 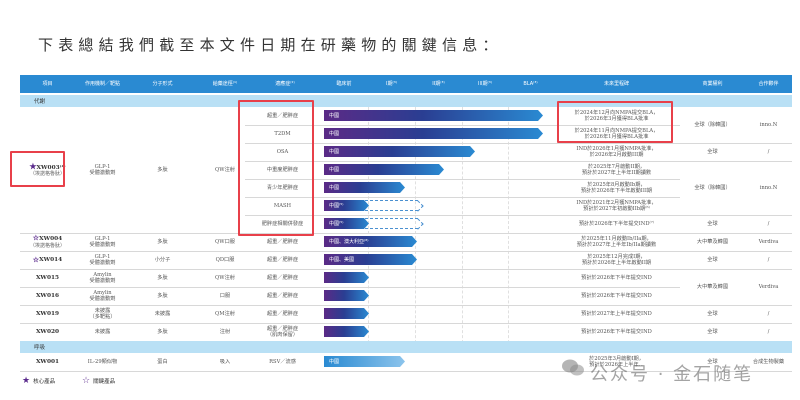 What do you see at coordinates (225, 241) in the screenshot?
I see `route: QW口服` at bounding box center [225, 241].